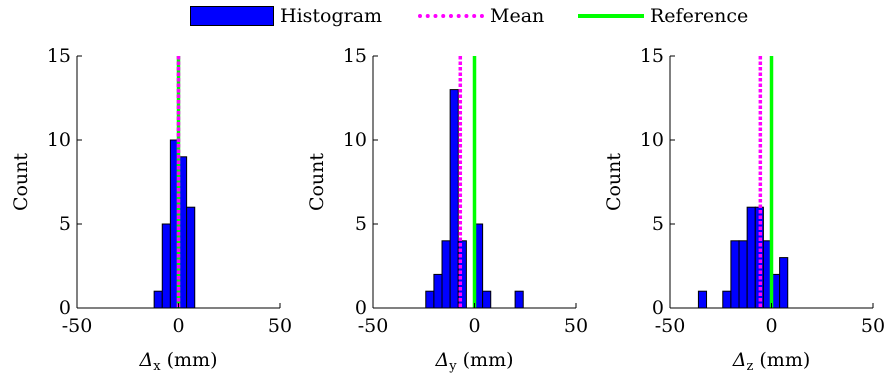 Image resolution: width=886 pixels, height=380 pixels. What do you see at coordinates (611, 16) in the screenshot?
I see `reference-swatch` at bounding box center [611, 16].